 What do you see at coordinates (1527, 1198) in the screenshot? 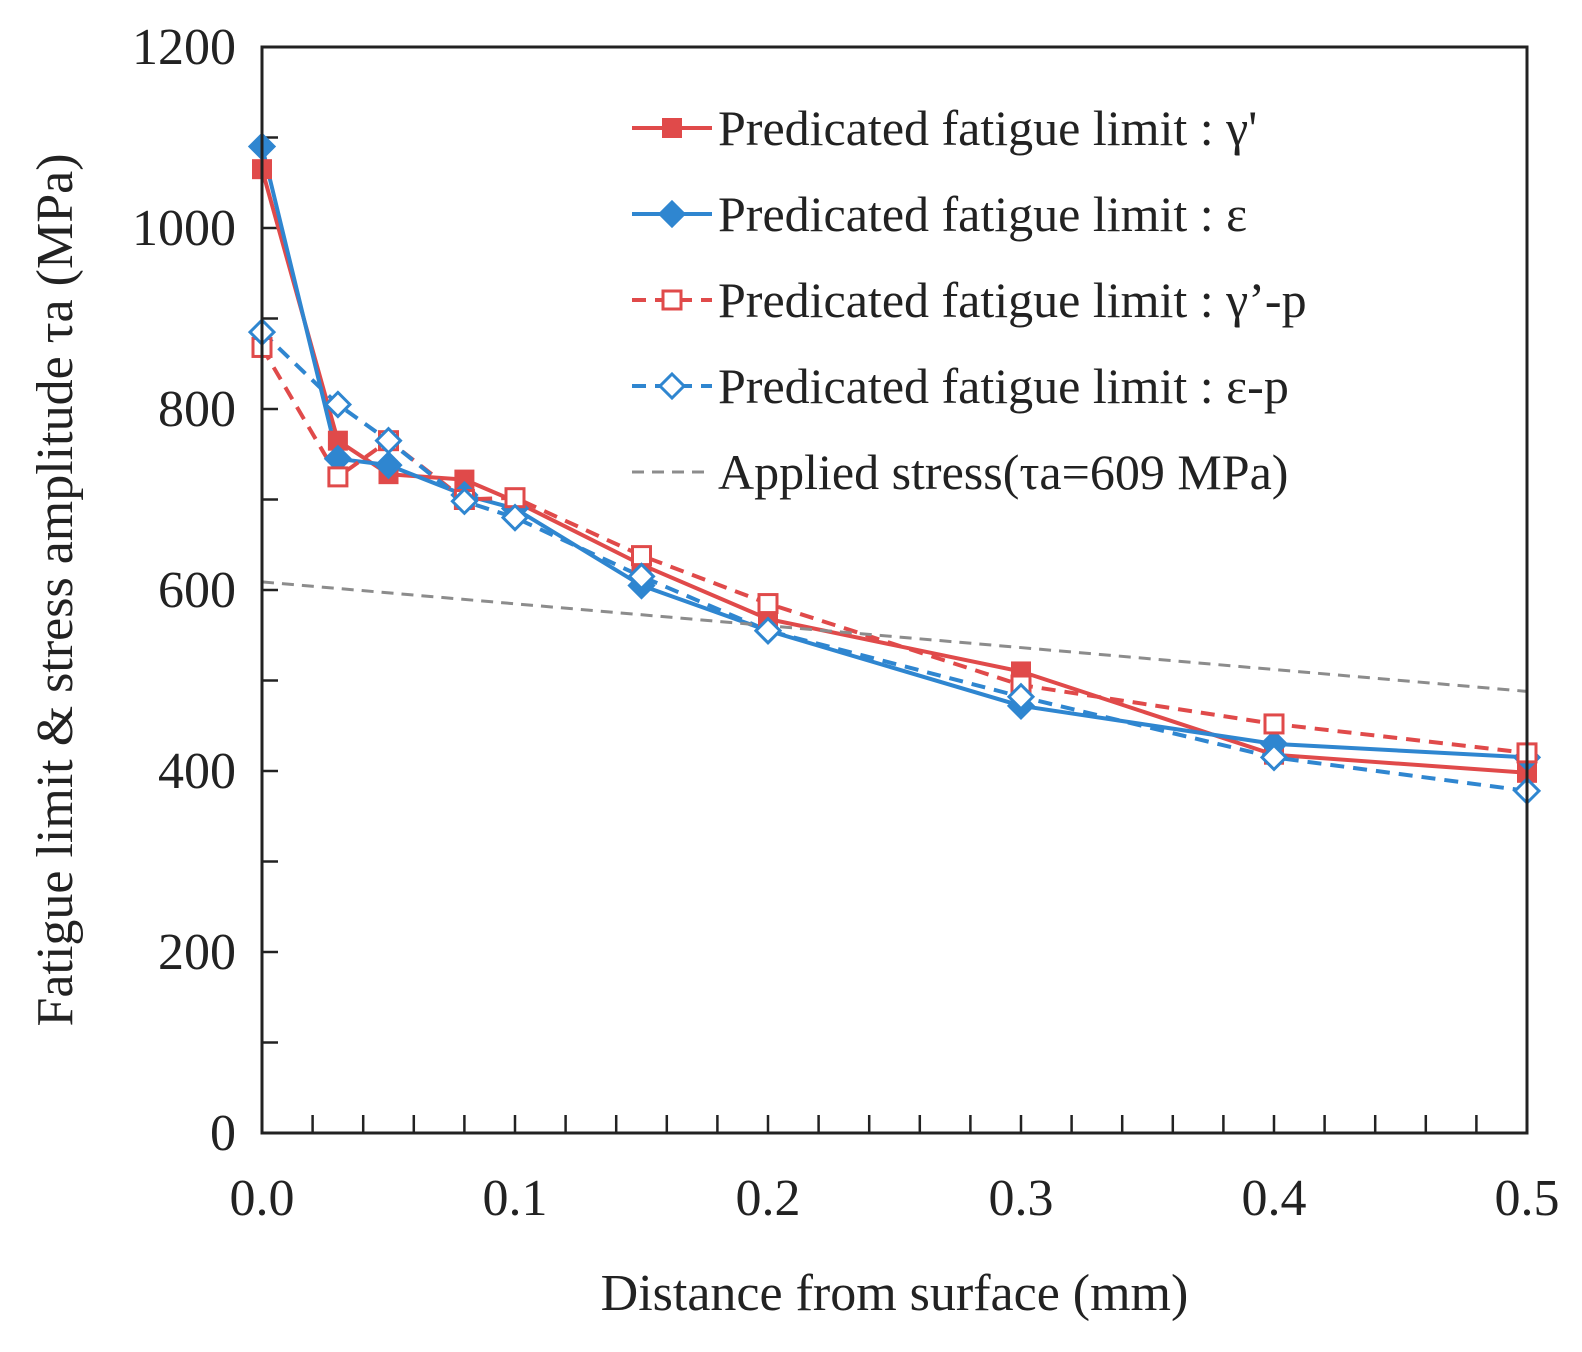
I see `x-tick-label: 0.5` at bounding box center [1527, 1198].